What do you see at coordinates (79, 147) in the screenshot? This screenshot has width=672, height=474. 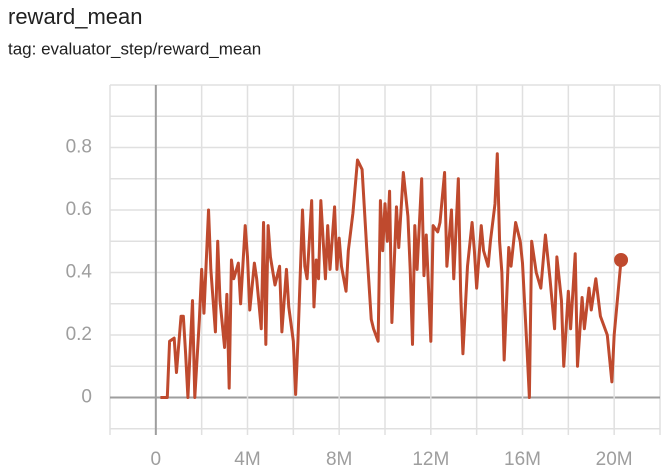 I see `y-tick-label: 0.8` at bounding box center [79, 147].